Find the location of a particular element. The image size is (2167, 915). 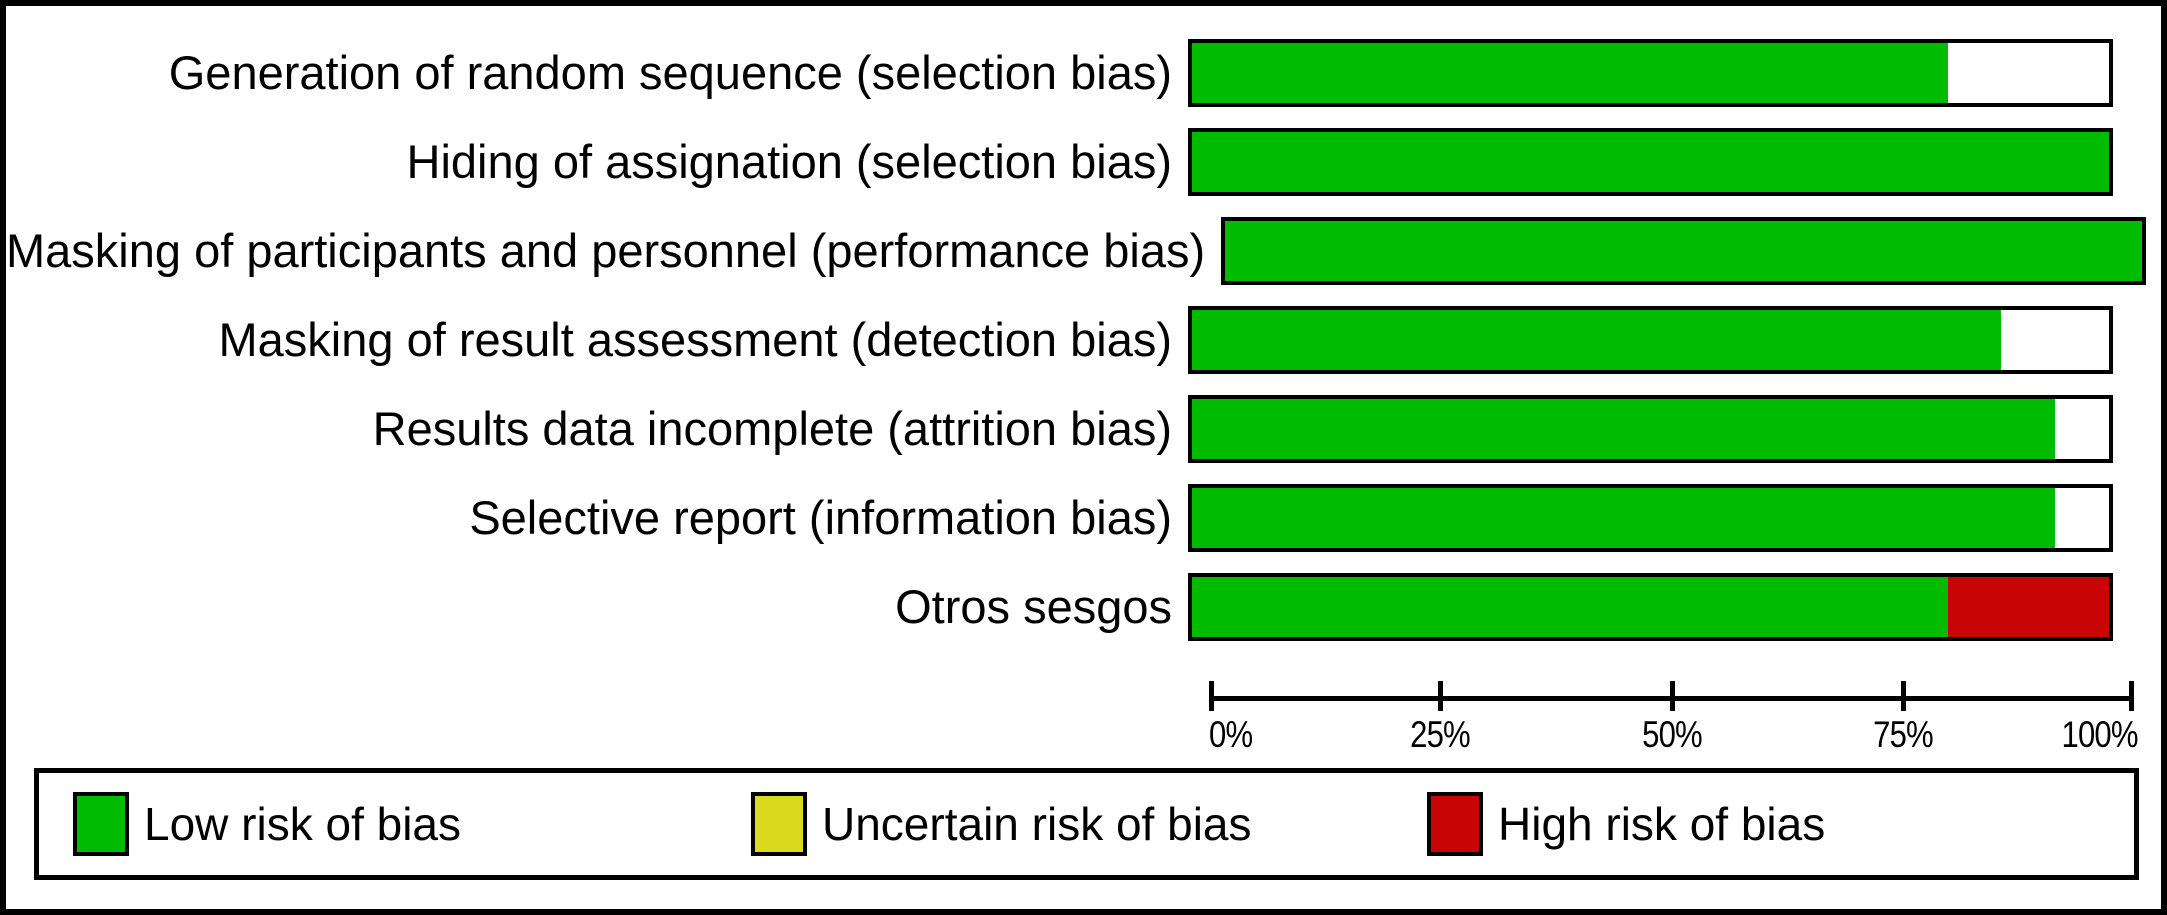

legend-label: Uncertain risk of bias is located at coordinates (1037, 824).